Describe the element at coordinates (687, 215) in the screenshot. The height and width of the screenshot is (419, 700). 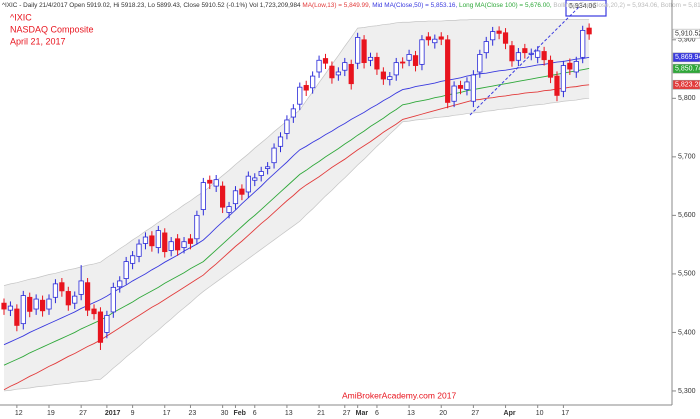
I see `y-tick-label: 5,600` at that location.